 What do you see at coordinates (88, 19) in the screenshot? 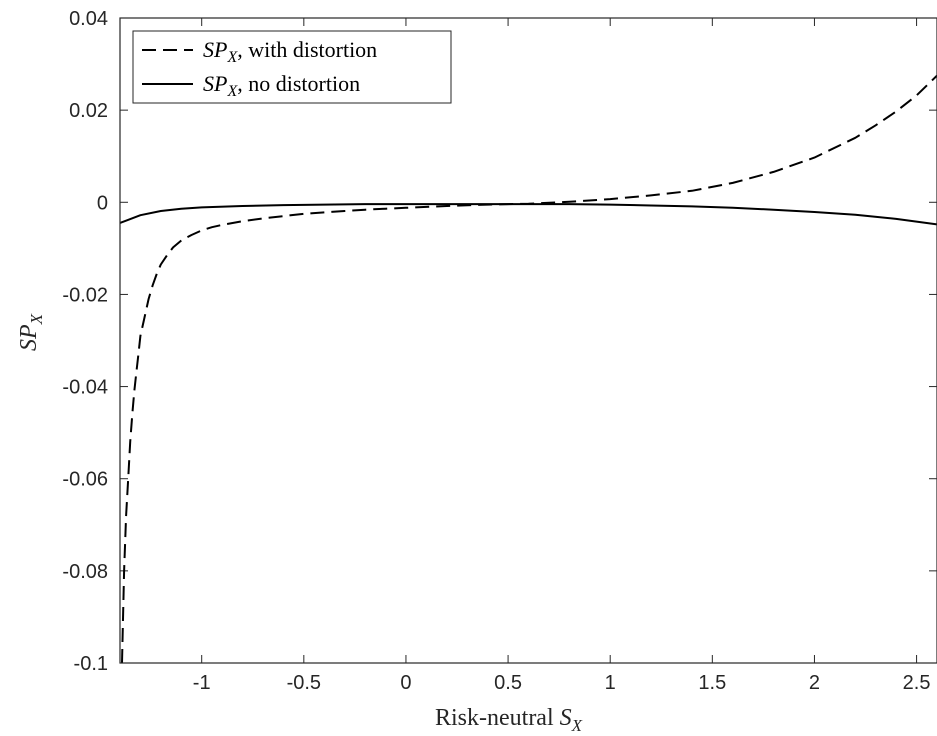
I see `y-tick-label: 0.04` at bounding box center [88, 19].